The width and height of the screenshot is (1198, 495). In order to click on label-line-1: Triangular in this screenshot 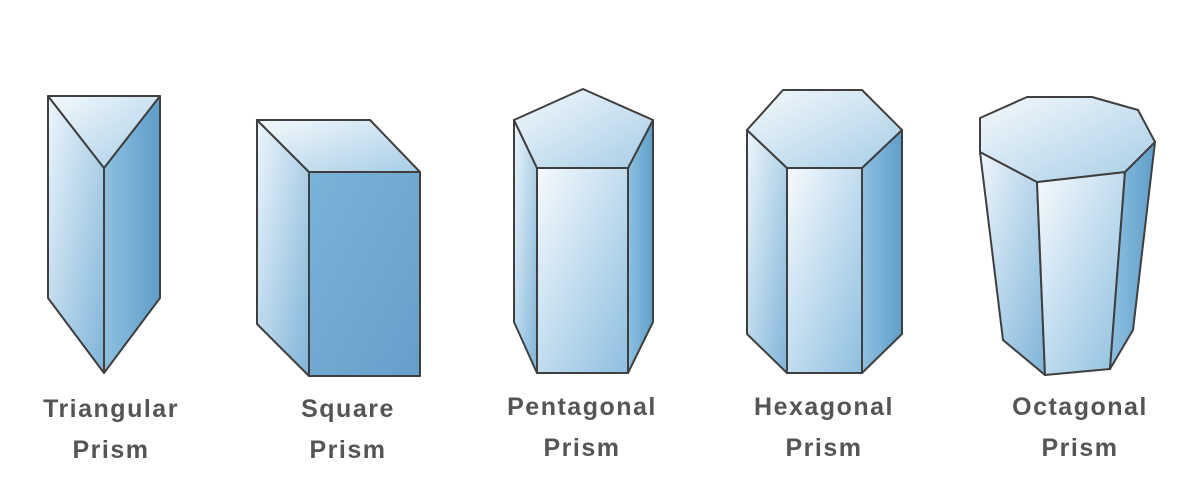, I will do `click(111, 409)`.